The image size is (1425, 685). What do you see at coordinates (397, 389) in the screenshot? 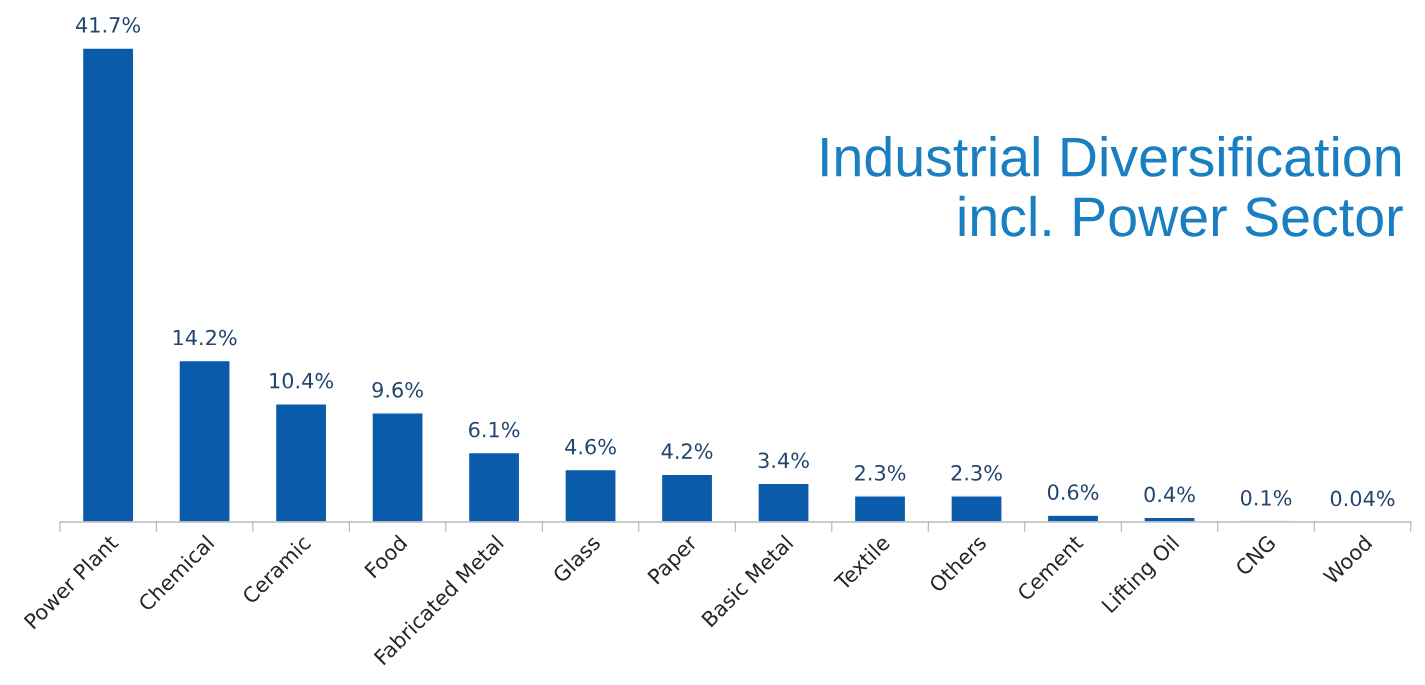
I see `data-label: 9.6%` at bounding box center [397, 389].